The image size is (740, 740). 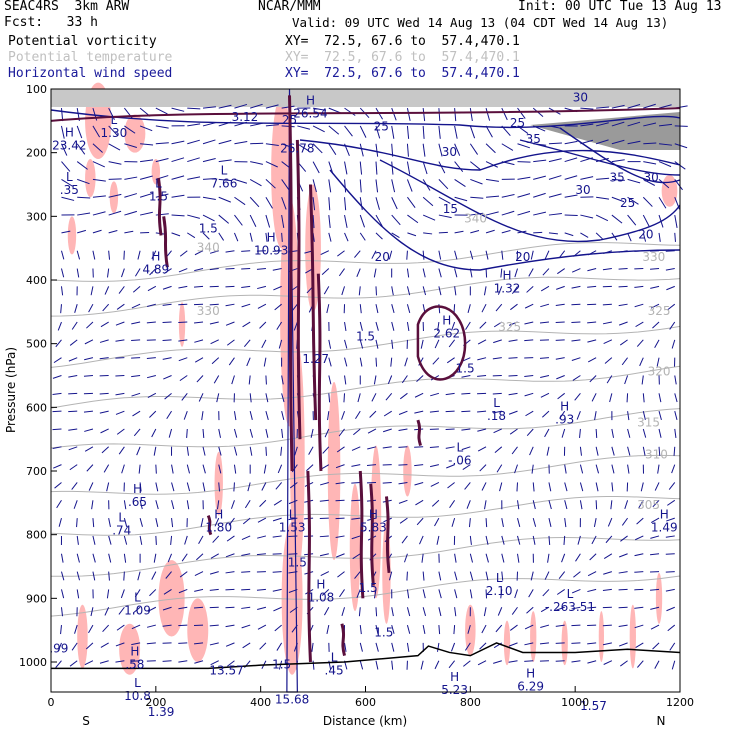 What do you see at coordinates (382, 257) in the screenshot?
I see `wind-speed-label: 20` at bounding box center [382, 257].